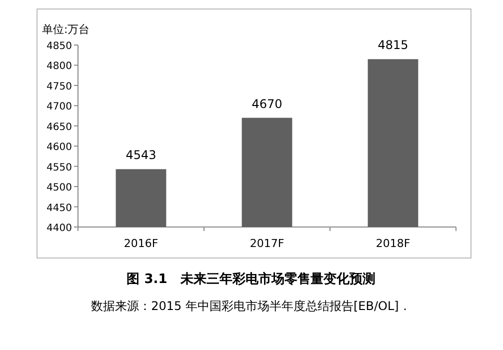 The width and height of the screenshot is (503, 350). I want to click on x-tick-label: 2018F, so click(393, 243).